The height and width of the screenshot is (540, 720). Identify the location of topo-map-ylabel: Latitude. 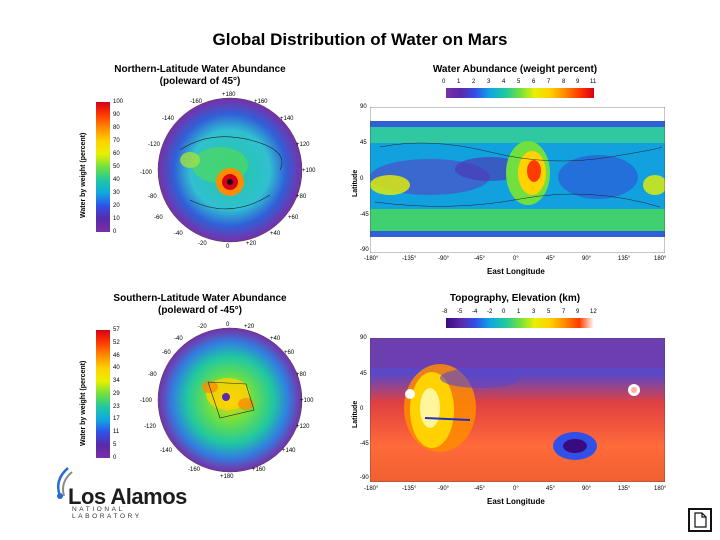
(355, 414).